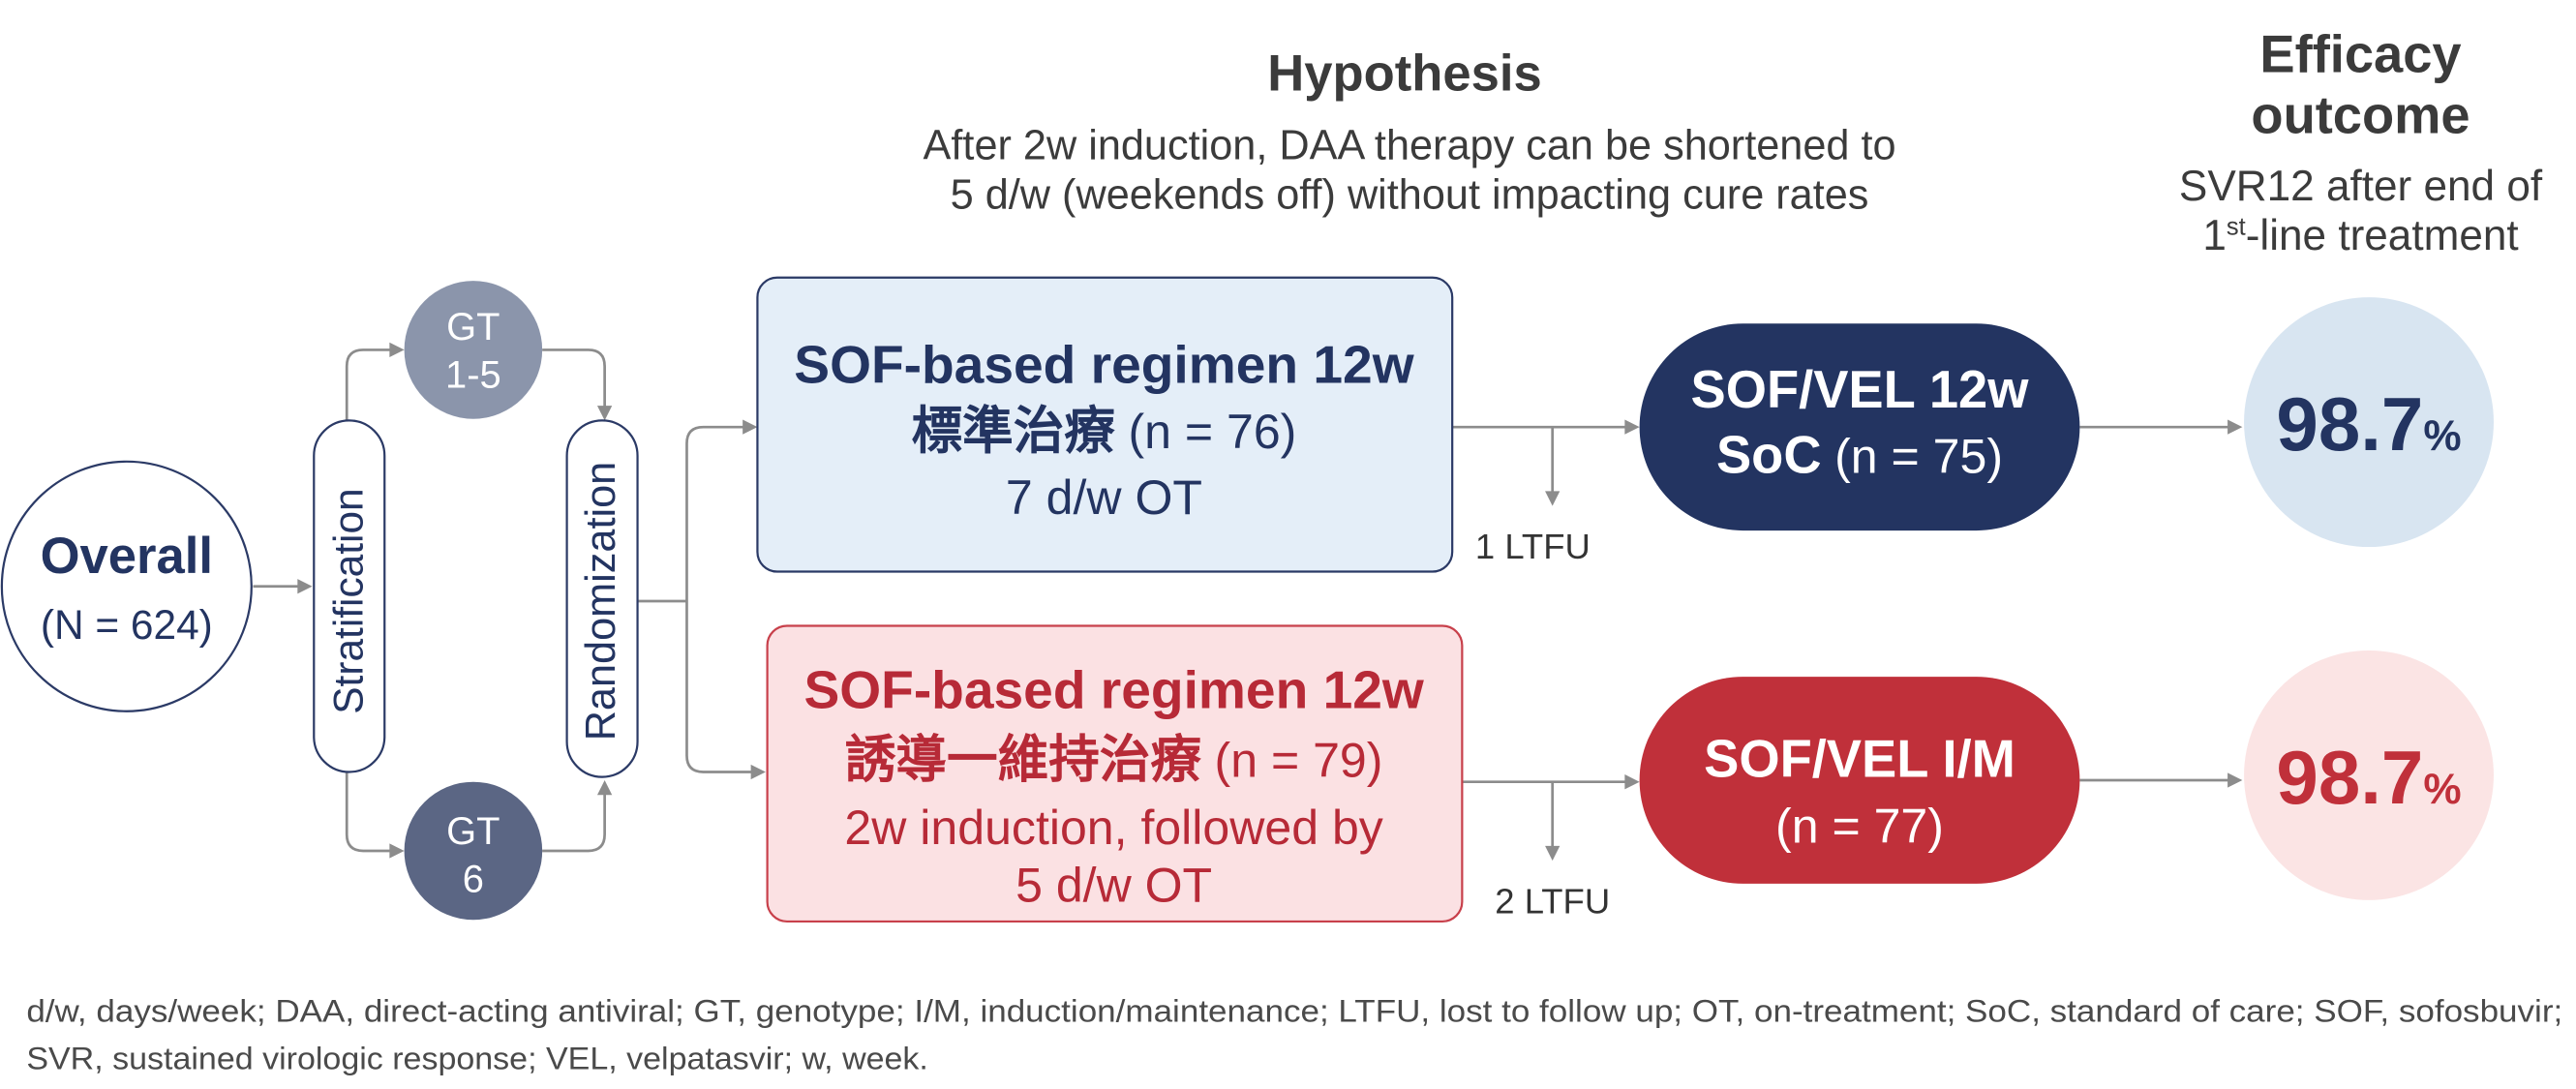 The image size is (2576, 1089). I want to click on randomization-pill, so click(602, 598).